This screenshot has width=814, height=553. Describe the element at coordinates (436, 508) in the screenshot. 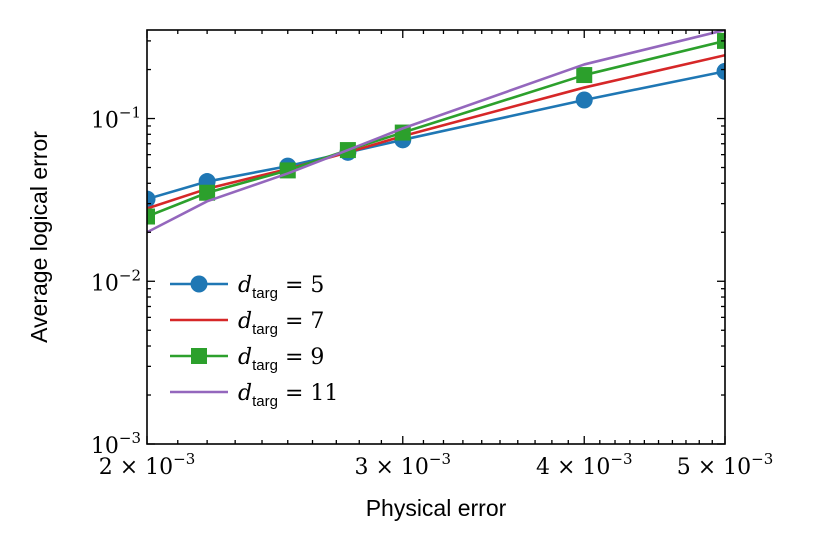

I see `x-axis-label: Physical error` at that location.